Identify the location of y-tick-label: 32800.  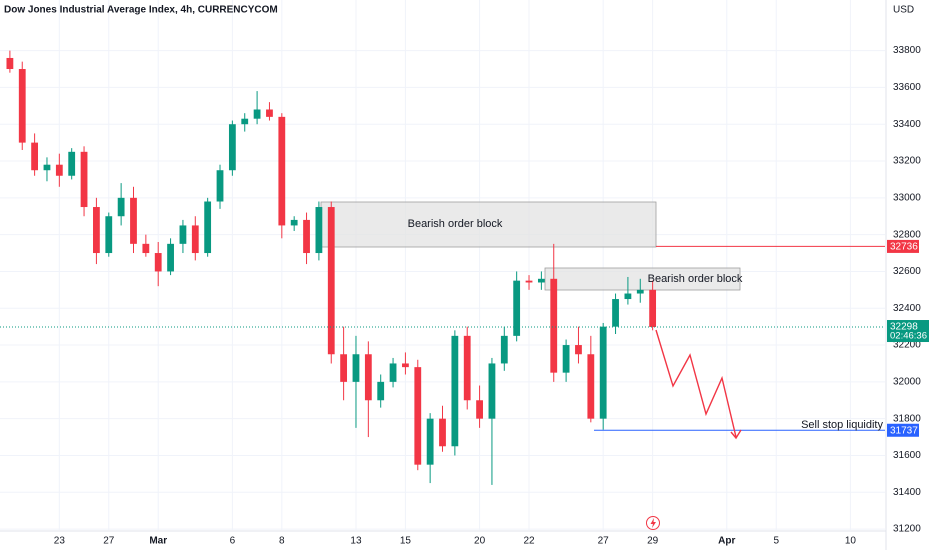
(907, 234).